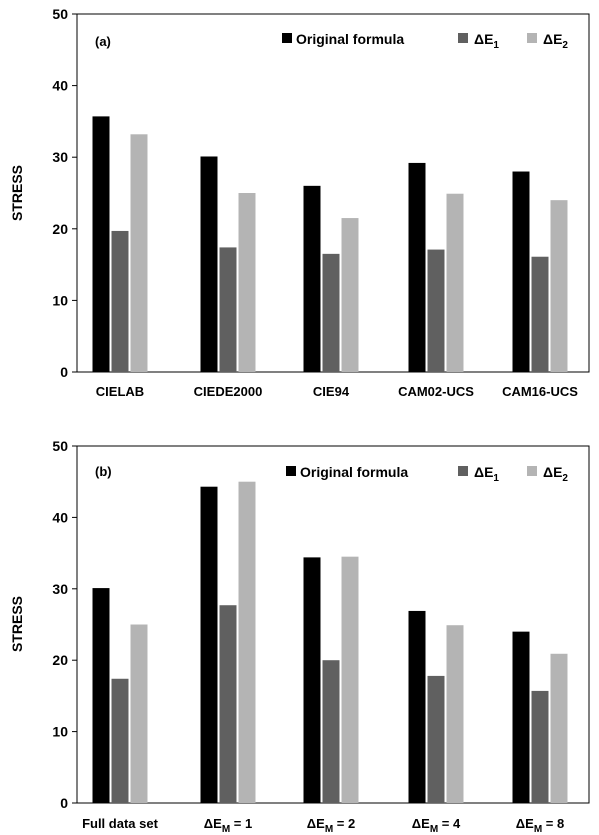  I want to click on x-tick-label: CIE94, so click(331, 391).